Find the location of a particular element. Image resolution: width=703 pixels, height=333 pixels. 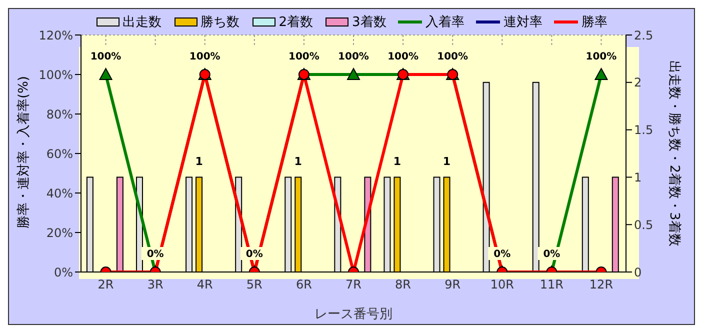

y-tick-label: 60% is located at coordinates (59, 153).